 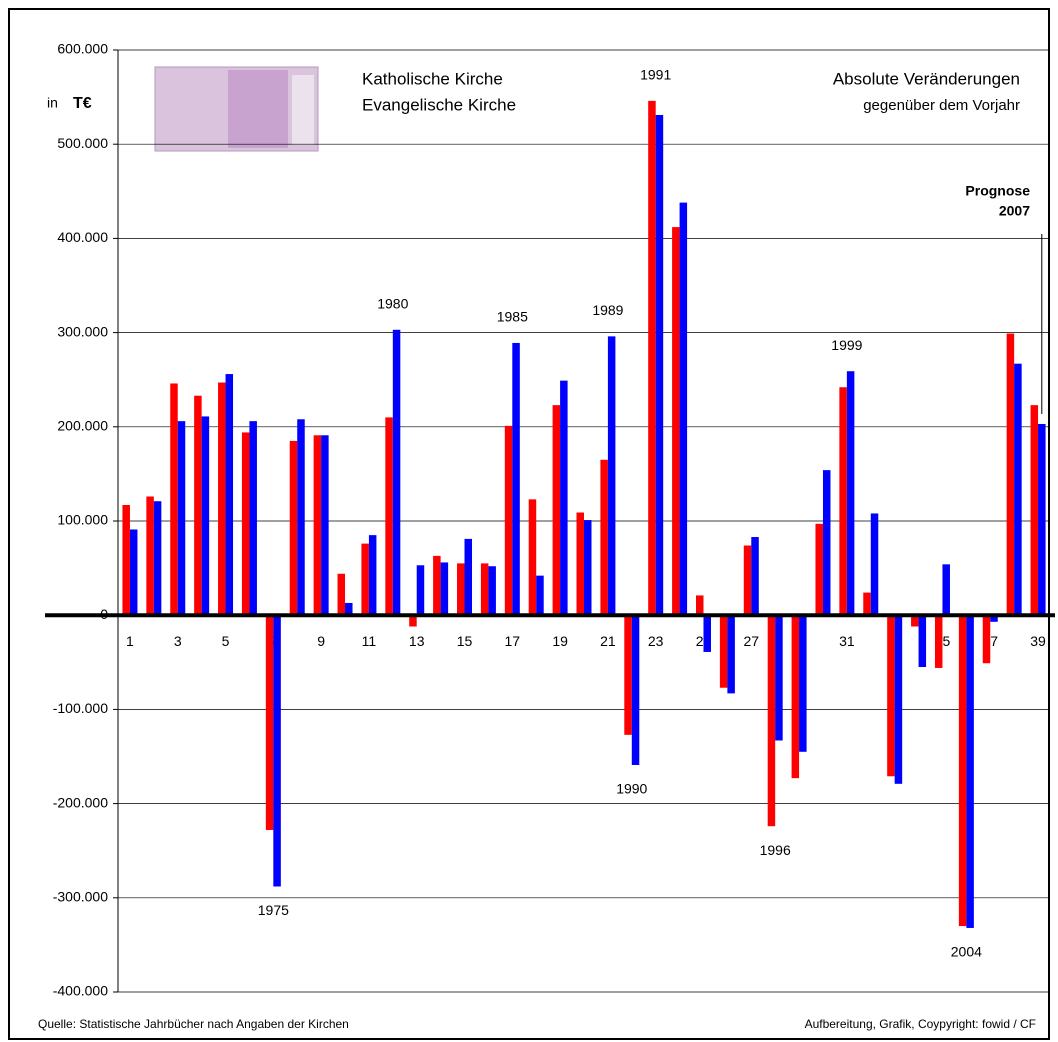 I want to click on x-tick-label: 31, so click(x=847, y=641).